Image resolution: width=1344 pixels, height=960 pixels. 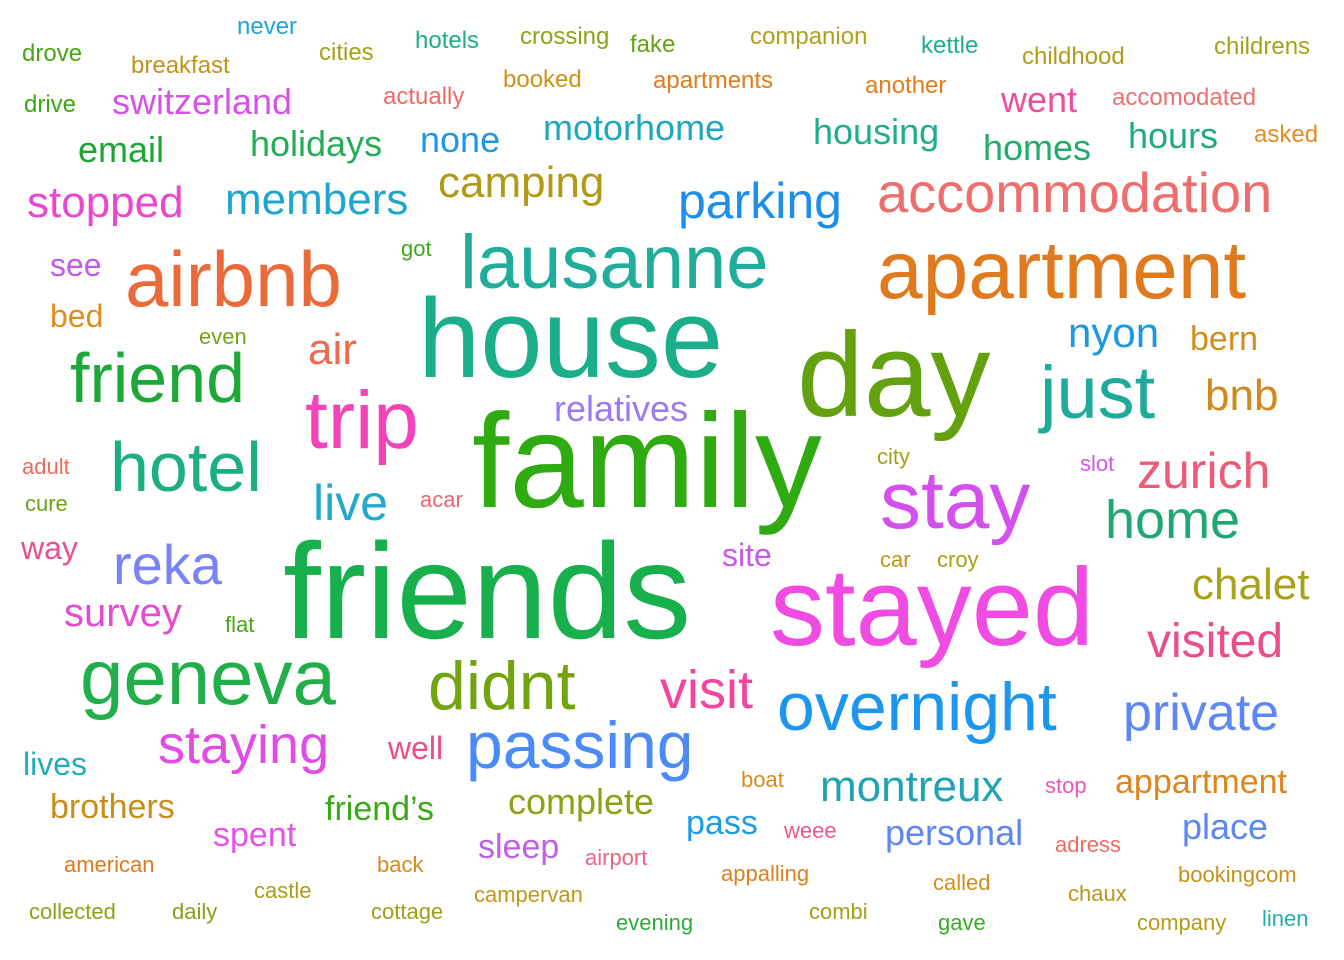 I want to click on word-even: even, so click(x=223, y=336).